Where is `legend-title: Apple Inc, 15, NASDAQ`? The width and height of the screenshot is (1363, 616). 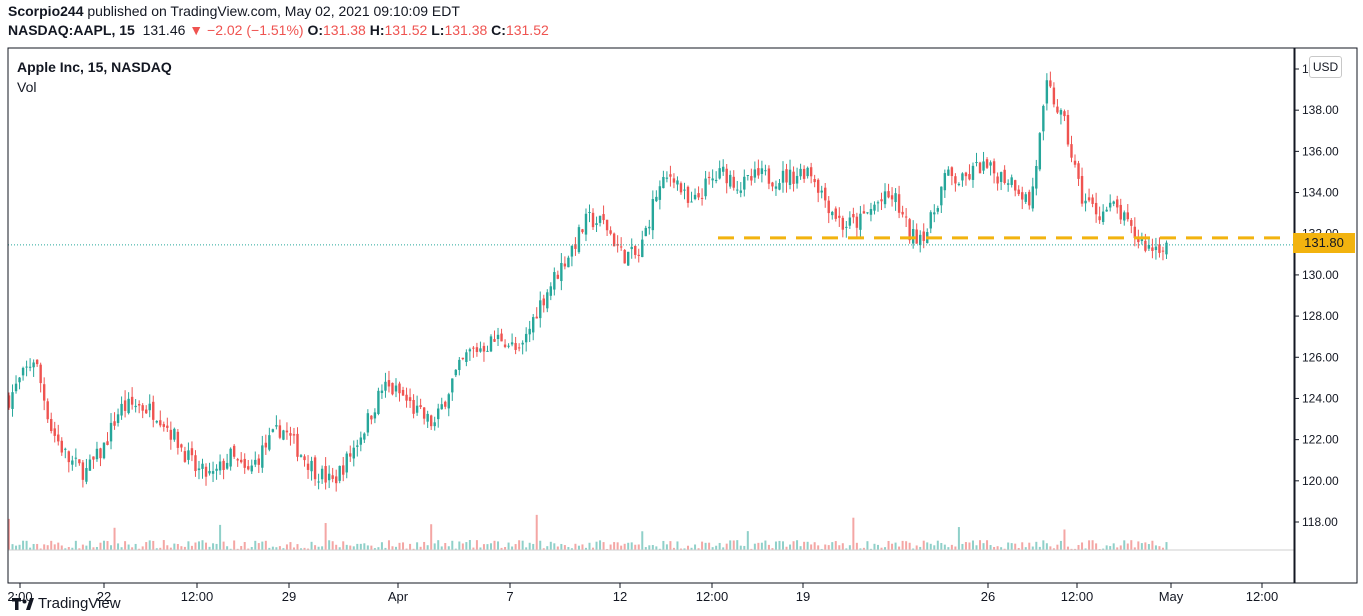 legend-title: Apple Inc, 15, NASDAQ is located at coordinates (94, 67).